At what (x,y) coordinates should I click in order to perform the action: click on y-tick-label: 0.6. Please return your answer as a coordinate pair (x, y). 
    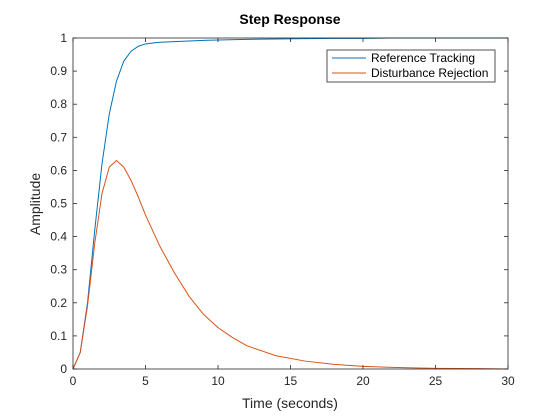
    Looking at the image, I should click on (58, 170).